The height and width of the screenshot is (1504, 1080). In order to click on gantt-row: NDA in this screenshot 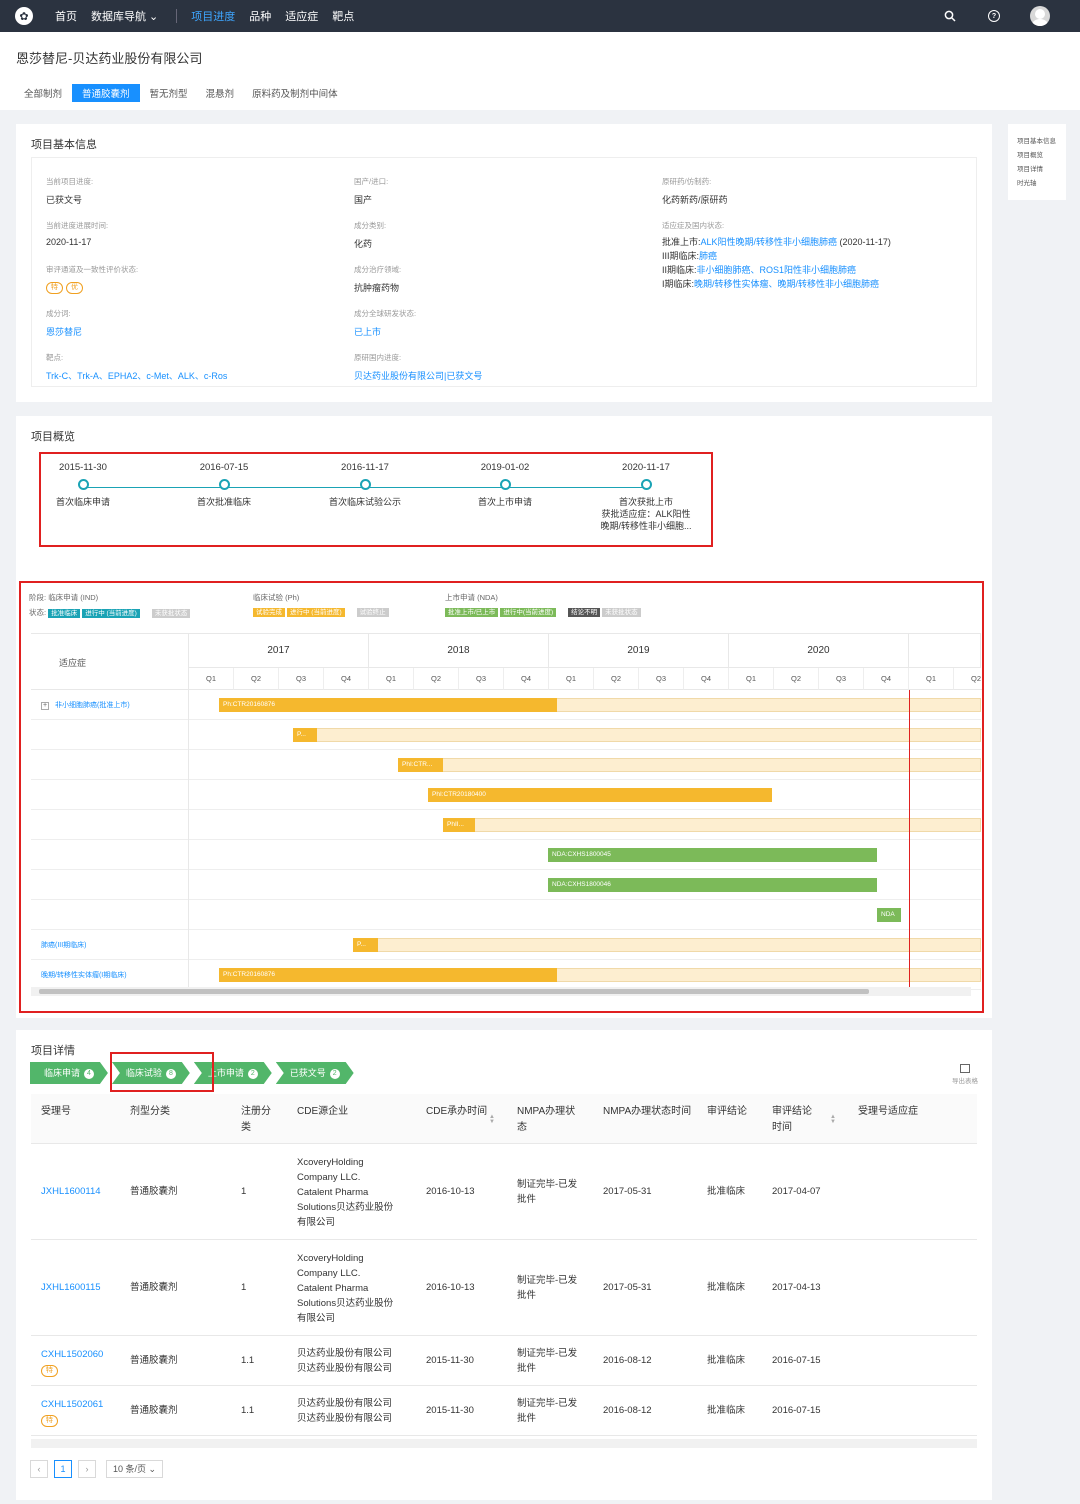, I will do `click(506, 915)`.